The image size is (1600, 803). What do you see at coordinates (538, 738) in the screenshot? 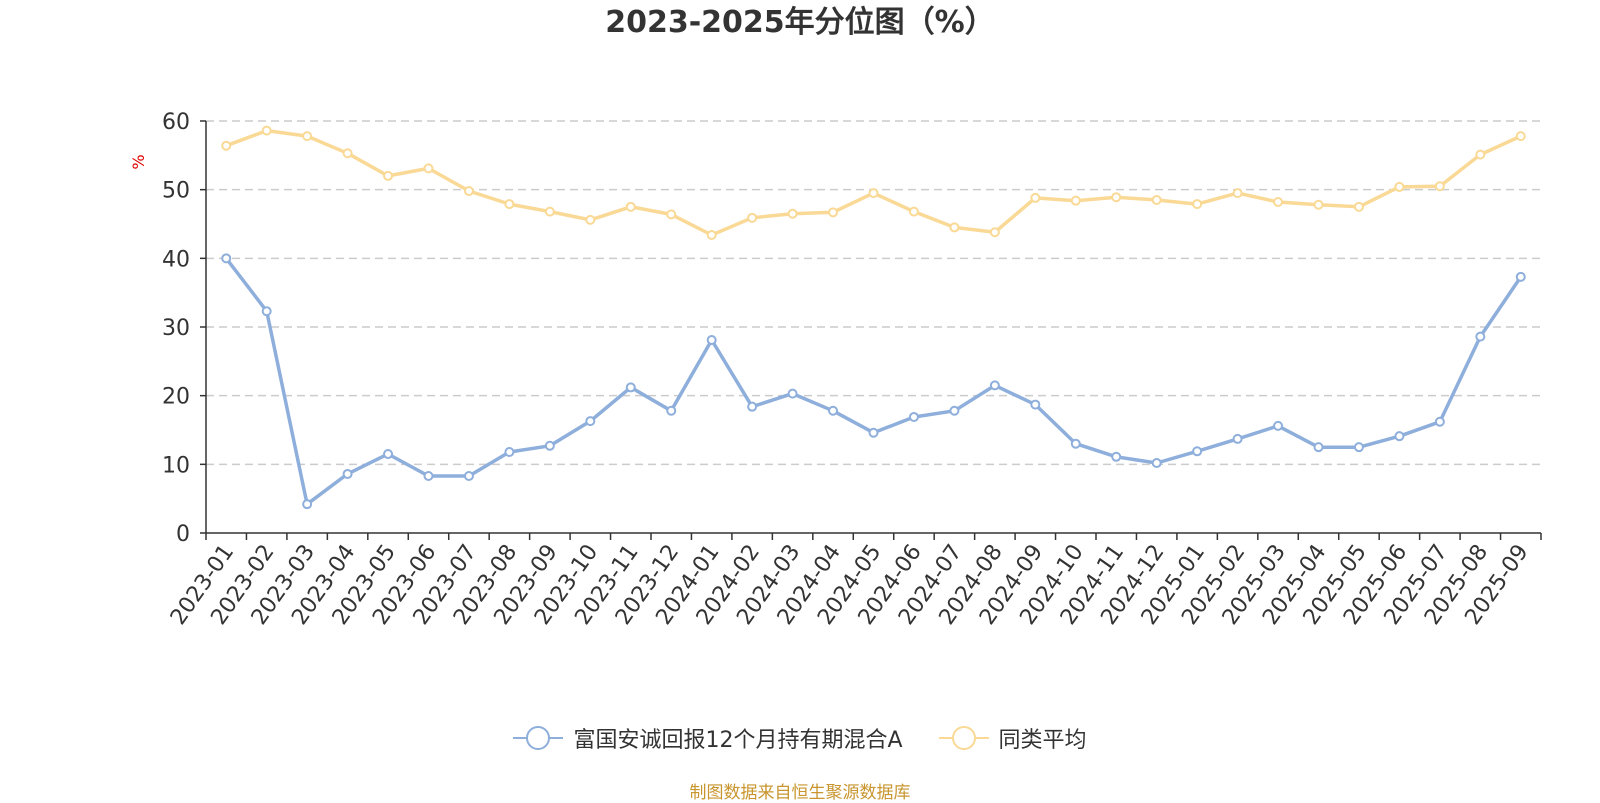
I see `legend-swatch-fund` at bounding box center [538, 738].